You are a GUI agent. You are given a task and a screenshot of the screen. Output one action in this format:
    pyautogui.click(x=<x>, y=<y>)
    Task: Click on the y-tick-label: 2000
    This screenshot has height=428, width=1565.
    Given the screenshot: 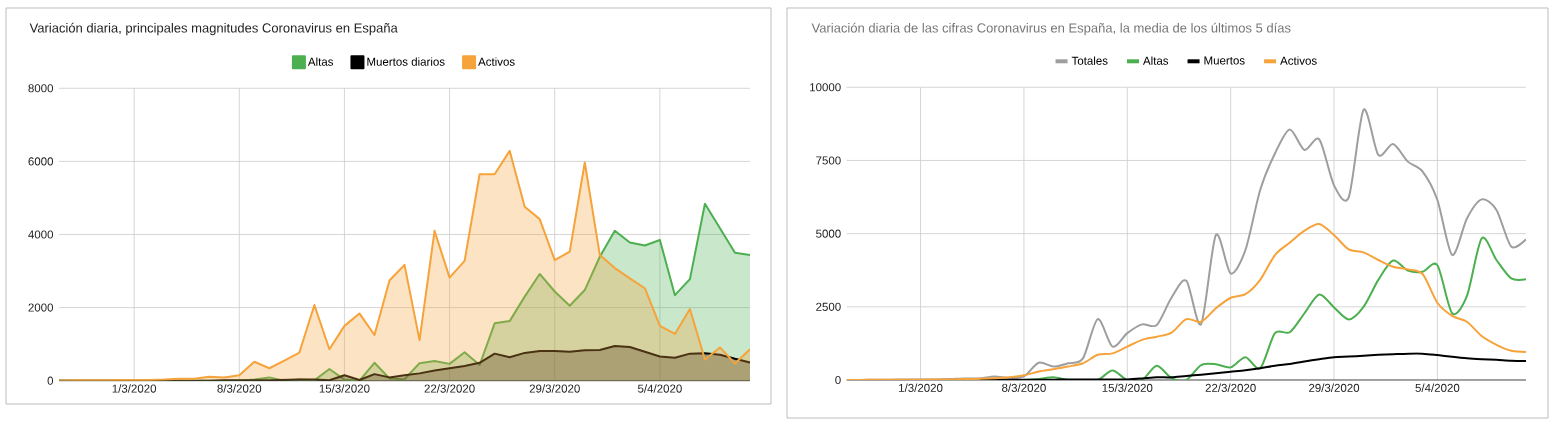 What is the action you would take?
    pyautogui.click(x=41, y=307)
    